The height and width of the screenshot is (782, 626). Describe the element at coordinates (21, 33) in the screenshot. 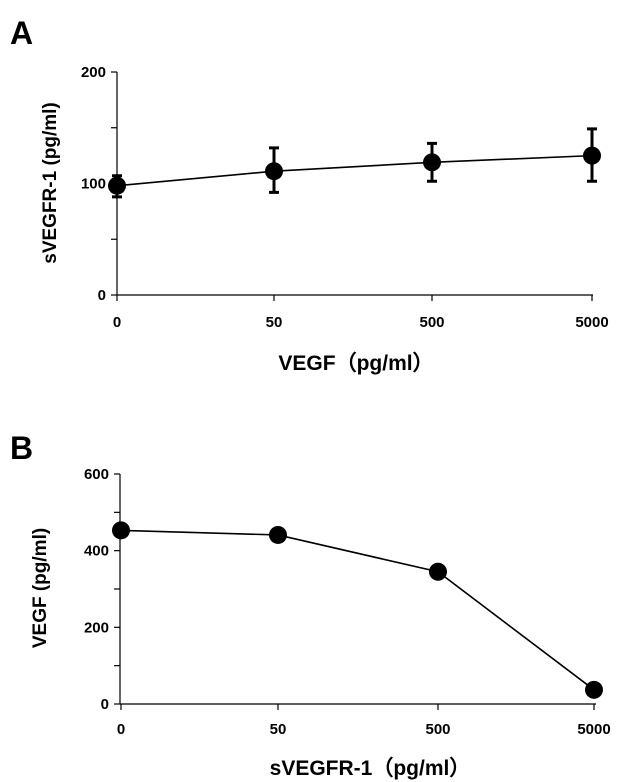

I see `panel-letter-a: A` at that location.